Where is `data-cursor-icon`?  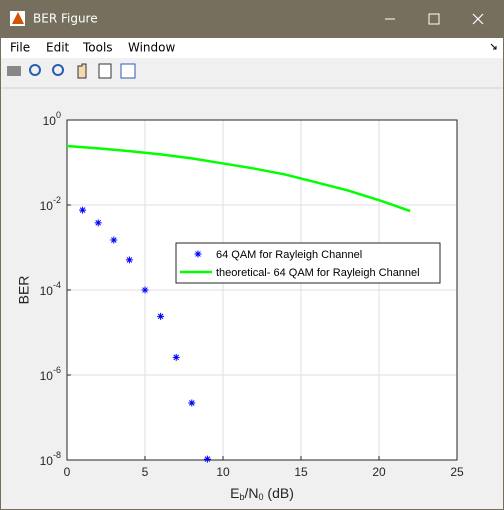
data-cursor-icon is located at coordinates (105, 71).